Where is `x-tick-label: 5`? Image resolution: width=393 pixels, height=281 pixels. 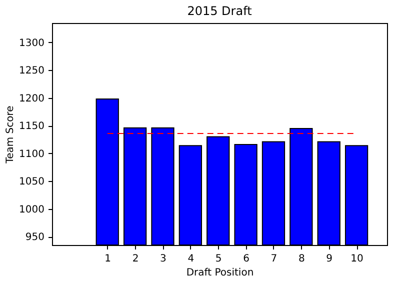
x-tick-label: 5 is located at coordinates (218, 259).